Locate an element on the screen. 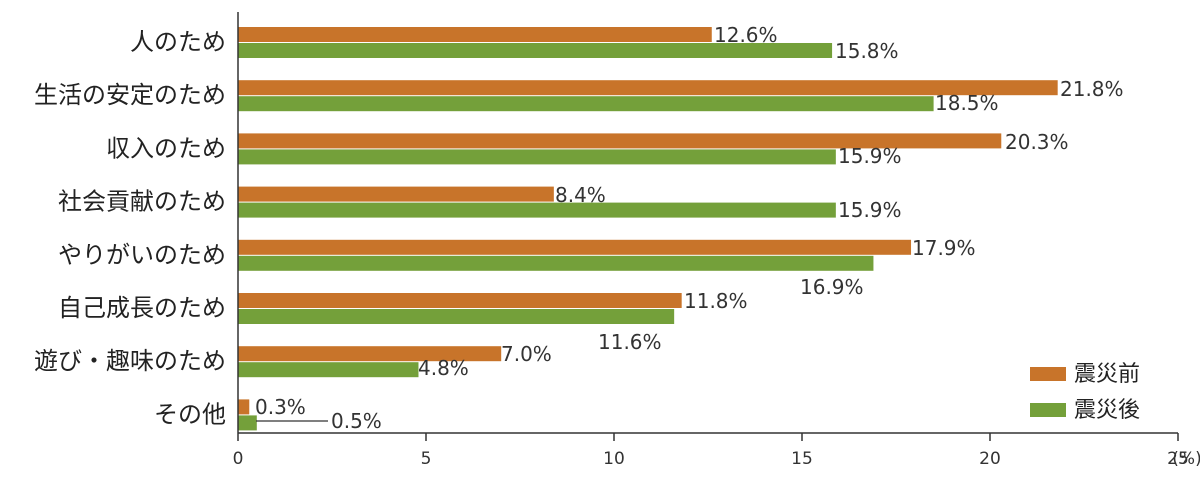  value-label-before: 11.8% is located at coordinates (716, 301).